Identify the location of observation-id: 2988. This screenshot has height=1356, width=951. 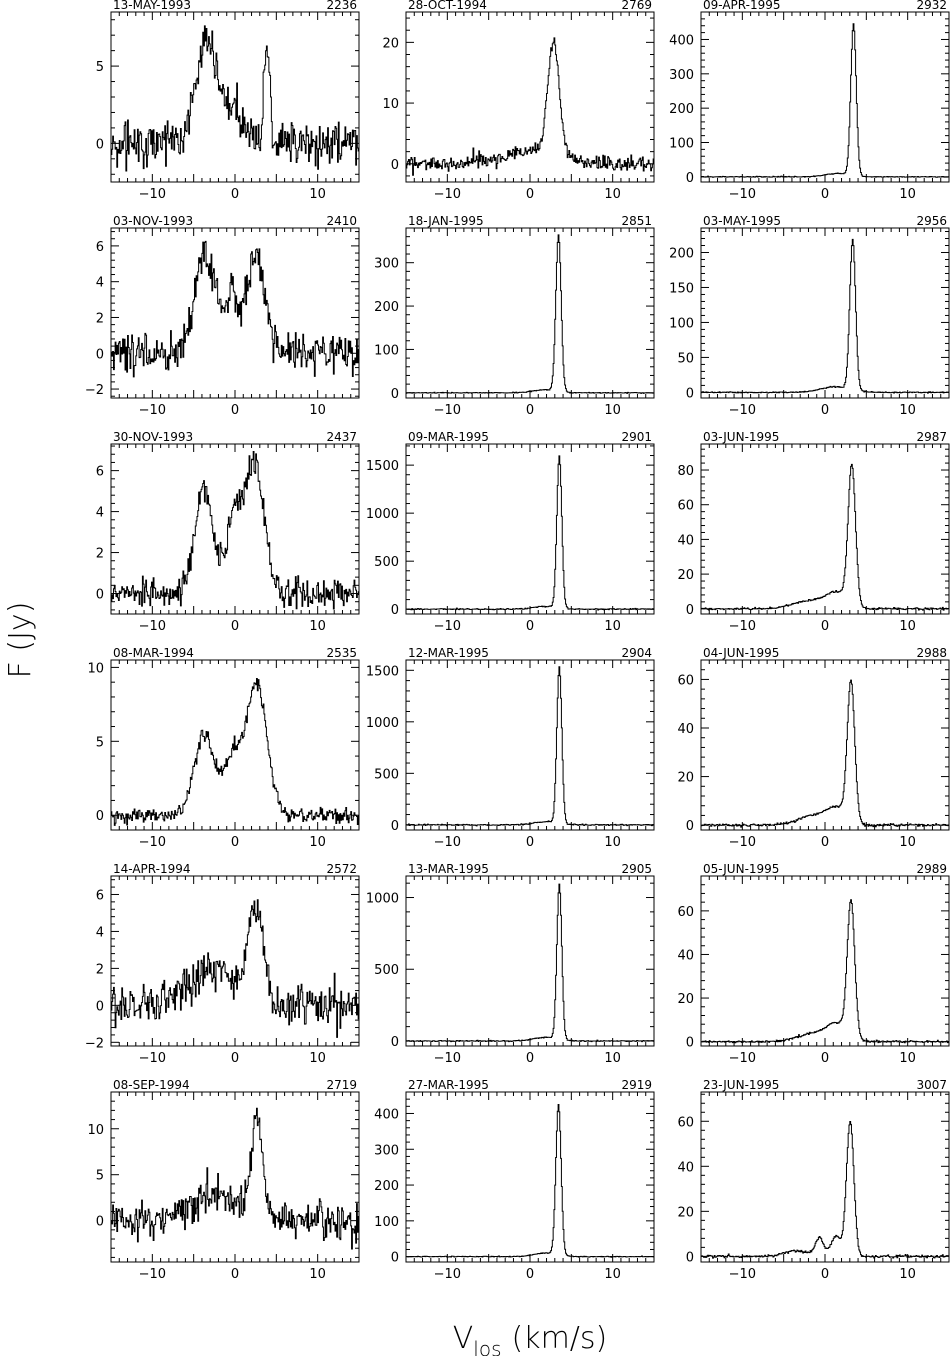
(931, 653).